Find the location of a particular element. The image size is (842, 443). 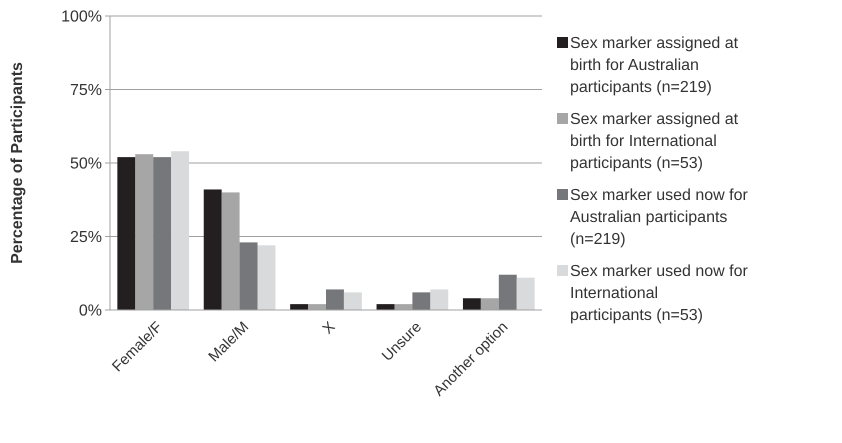

y-axis-title: Percentage of Participants is located at coordinates (17, 163).